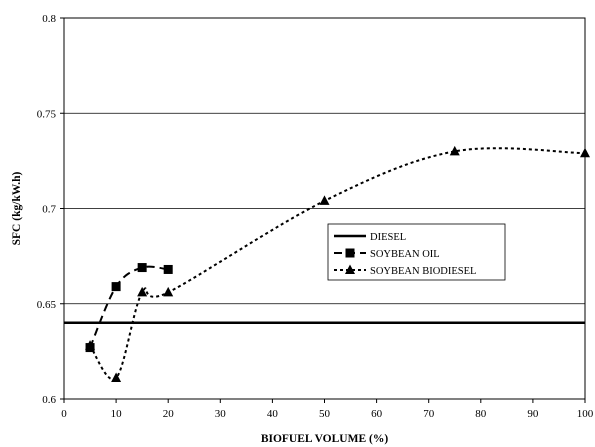 The width and height of the screenshot is (595, 447). What do you see at coordinates (585, 414) in the screenshot?
I see `x-tick-label: 100` at bounding box center [585, 414].